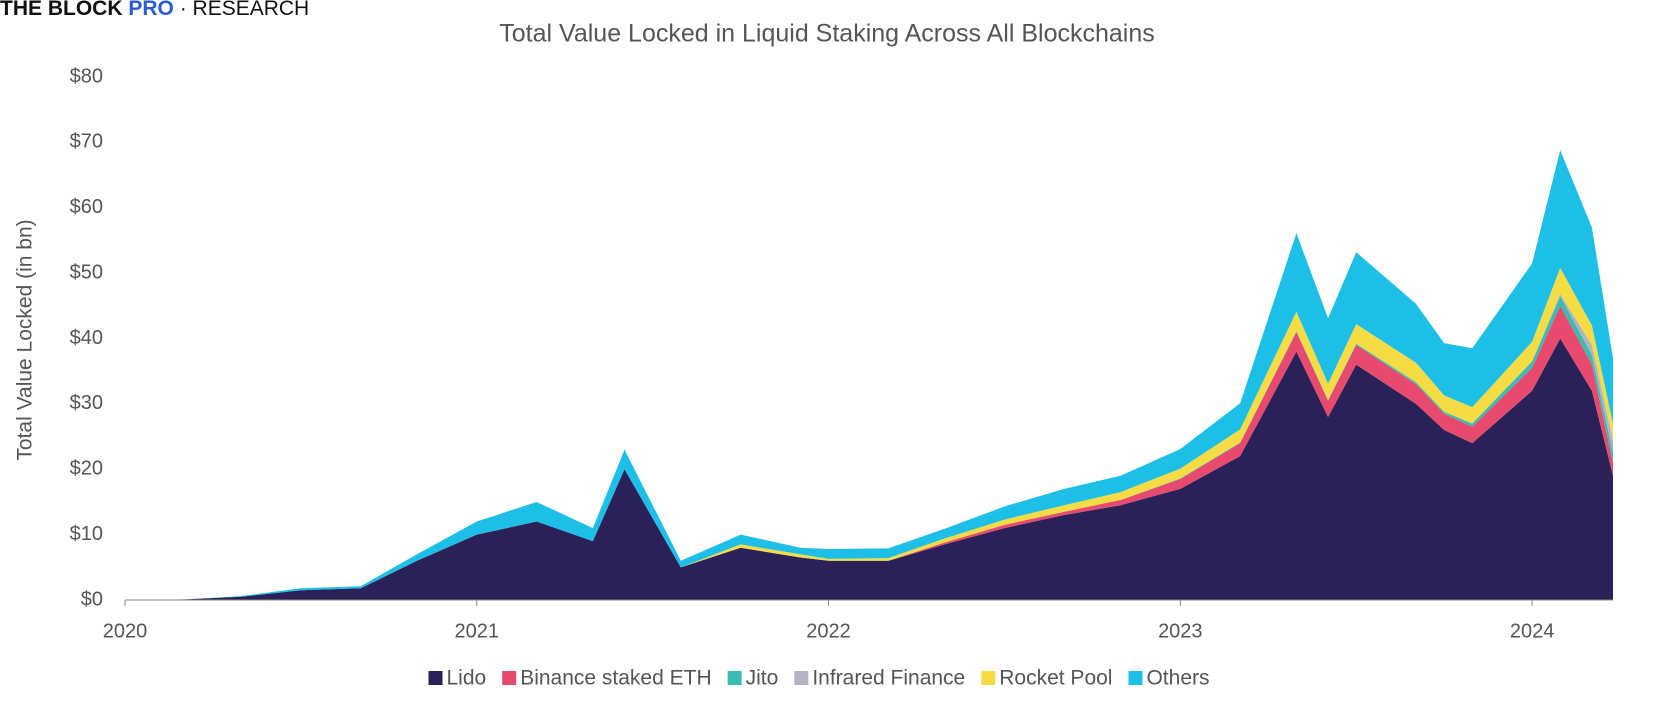 The image size is (1654, 709). What do you see at coordinates (828, 631) in the screenshot?
I see `x-tick-label: 2022` at bounding box center [828, 631].